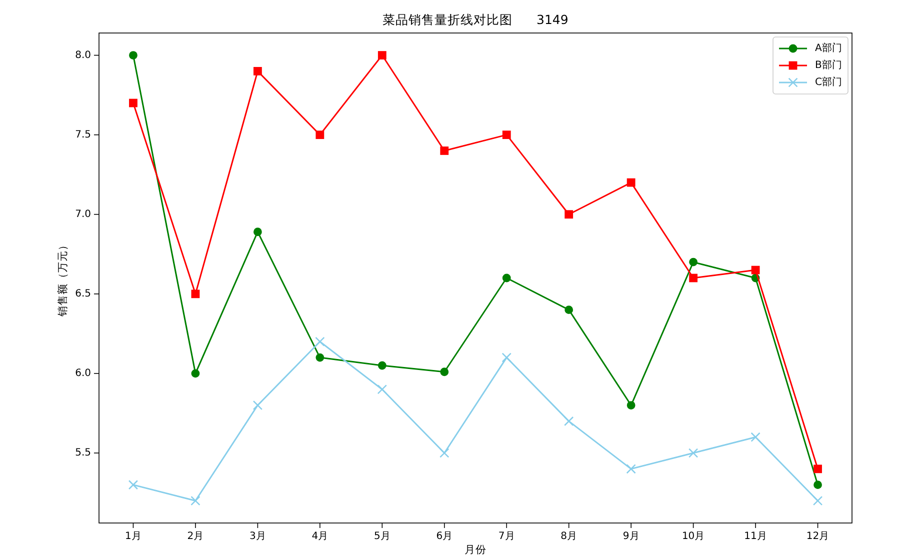 The width and height of the screenshot is (924, 556). I want to click on legend-label: C部门, so click(828, 82).